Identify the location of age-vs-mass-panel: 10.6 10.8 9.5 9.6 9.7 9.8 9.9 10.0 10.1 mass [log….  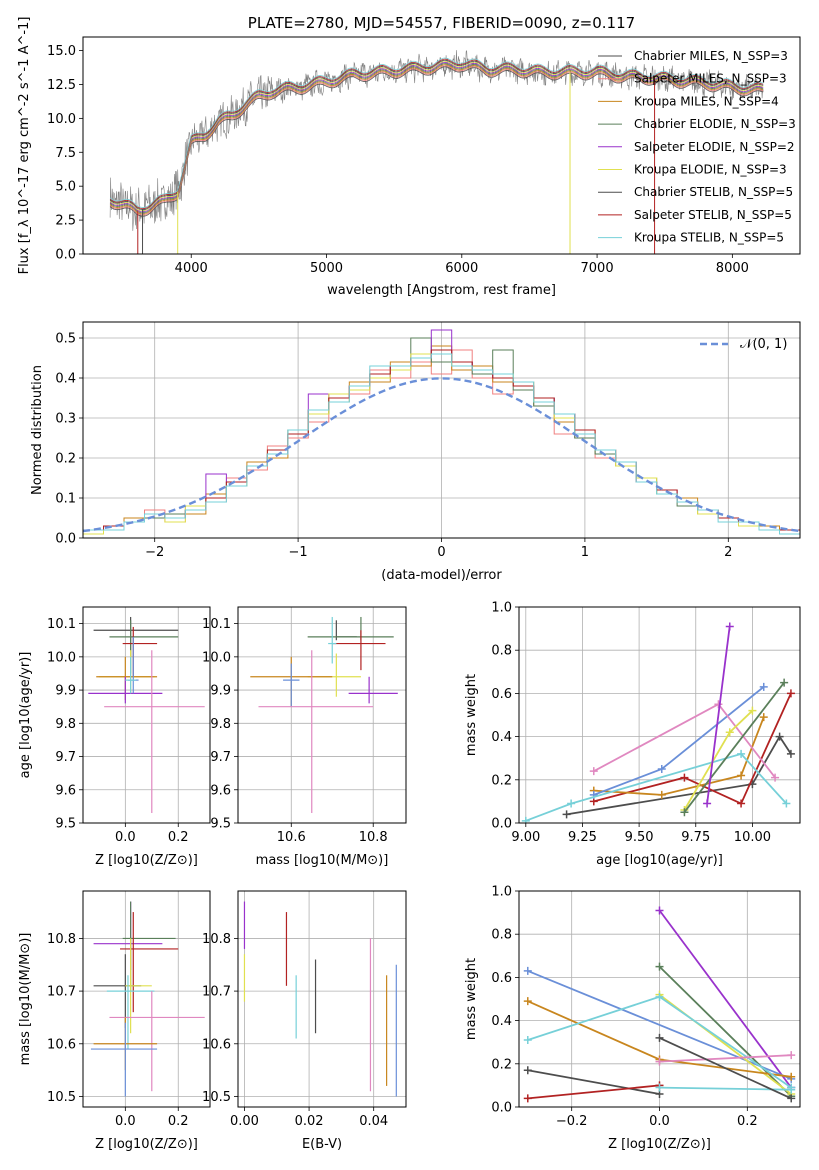
(304, 737).